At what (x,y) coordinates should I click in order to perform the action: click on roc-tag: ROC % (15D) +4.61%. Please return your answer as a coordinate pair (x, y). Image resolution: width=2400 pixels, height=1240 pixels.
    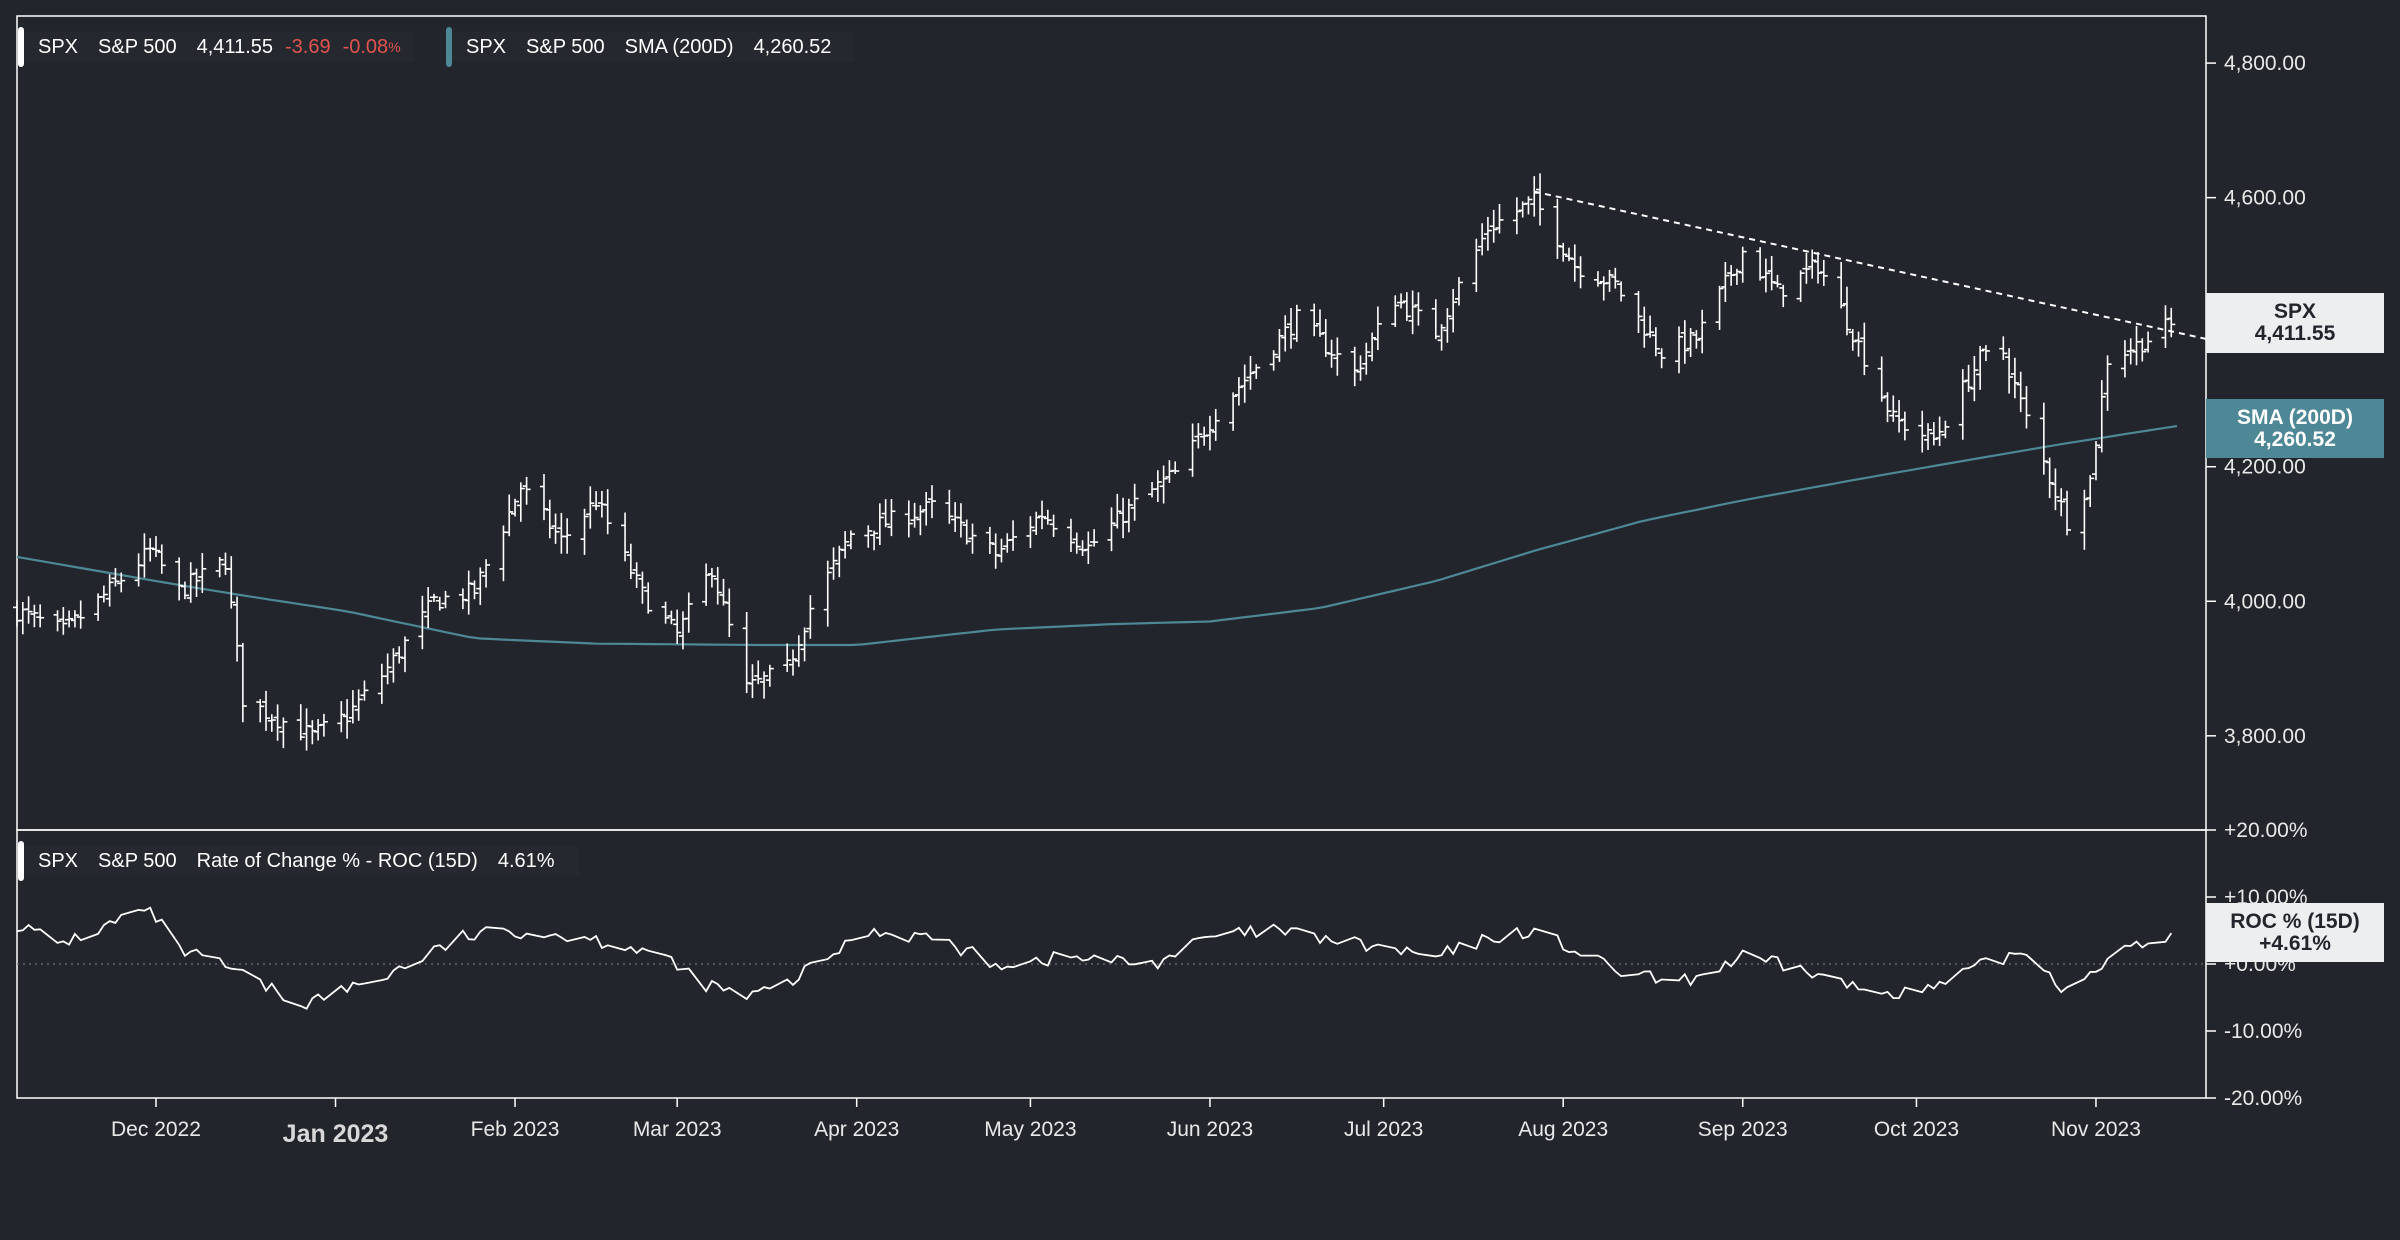
    Looking at the image, I should click on (2295, 932).